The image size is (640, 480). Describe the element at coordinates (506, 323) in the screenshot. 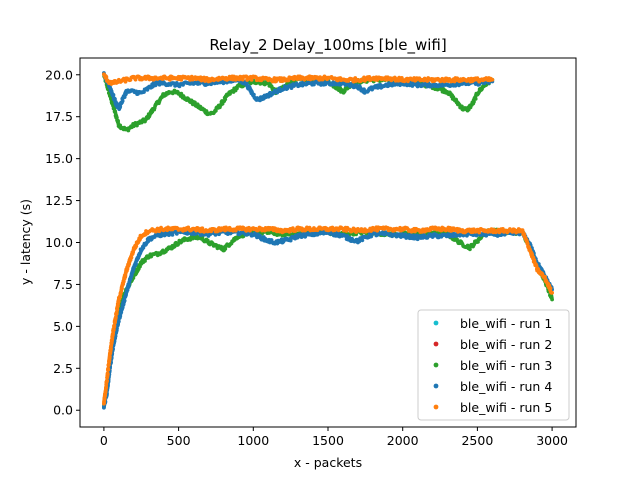

I see `legend-label-series-1: ble_wifi - run 1` at that location.